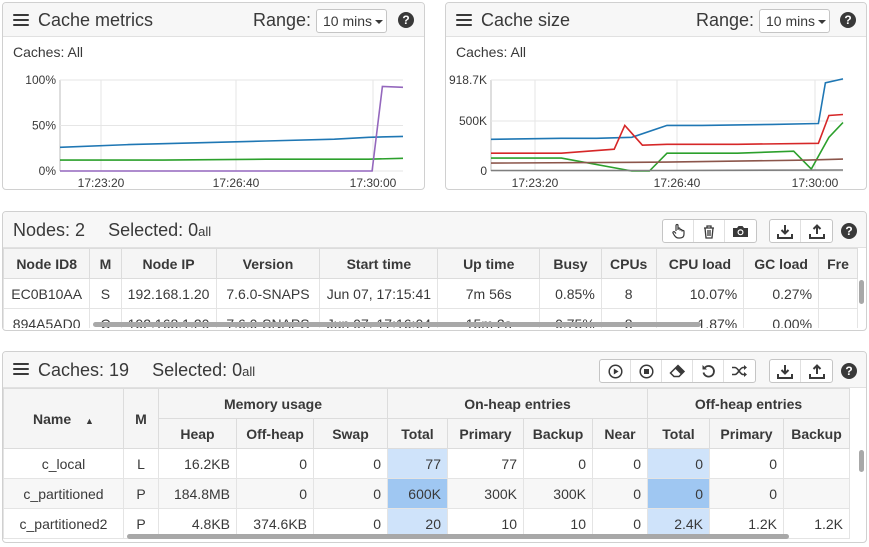 The height and width of the screenshot is (547, 869). Describe the element at coordinates (570, 263) in the screenshot. I see `nodes-column-header: Busy` at that location.